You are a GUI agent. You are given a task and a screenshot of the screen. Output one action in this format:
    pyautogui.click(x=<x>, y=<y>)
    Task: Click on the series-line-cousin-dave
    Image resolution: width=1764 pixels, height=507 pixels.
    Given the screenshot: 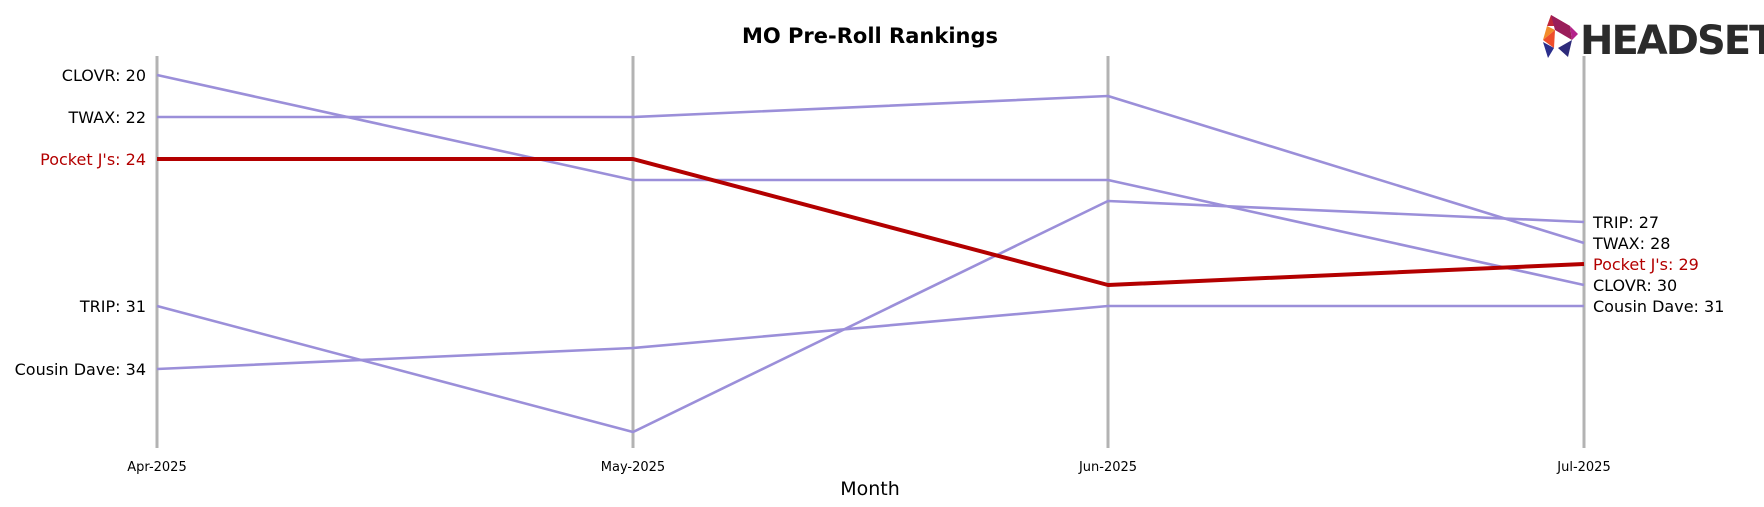 What is the action you would take?
    pyautogui.click(x=870, y=337)
    